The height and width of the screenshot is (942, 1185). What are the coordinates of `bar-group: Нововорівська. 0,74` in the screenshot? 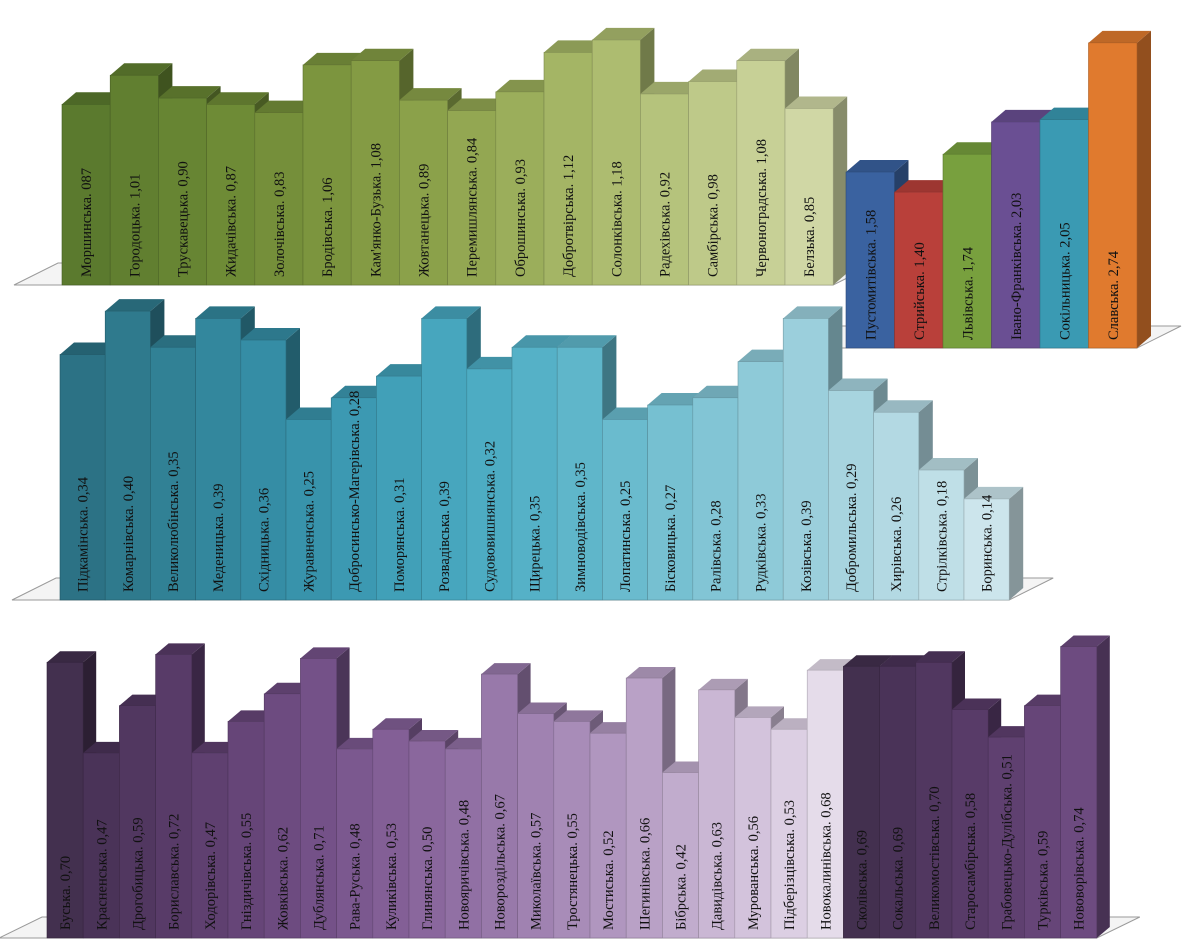 It's located at (1085, 787).